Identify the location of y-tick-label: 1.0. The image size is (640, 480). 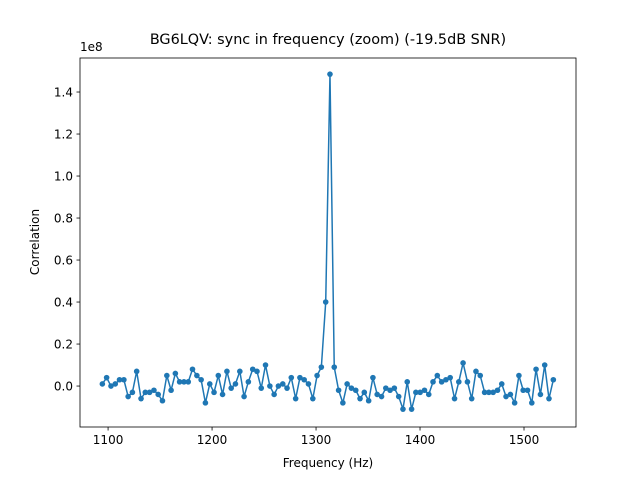
(63, 177).